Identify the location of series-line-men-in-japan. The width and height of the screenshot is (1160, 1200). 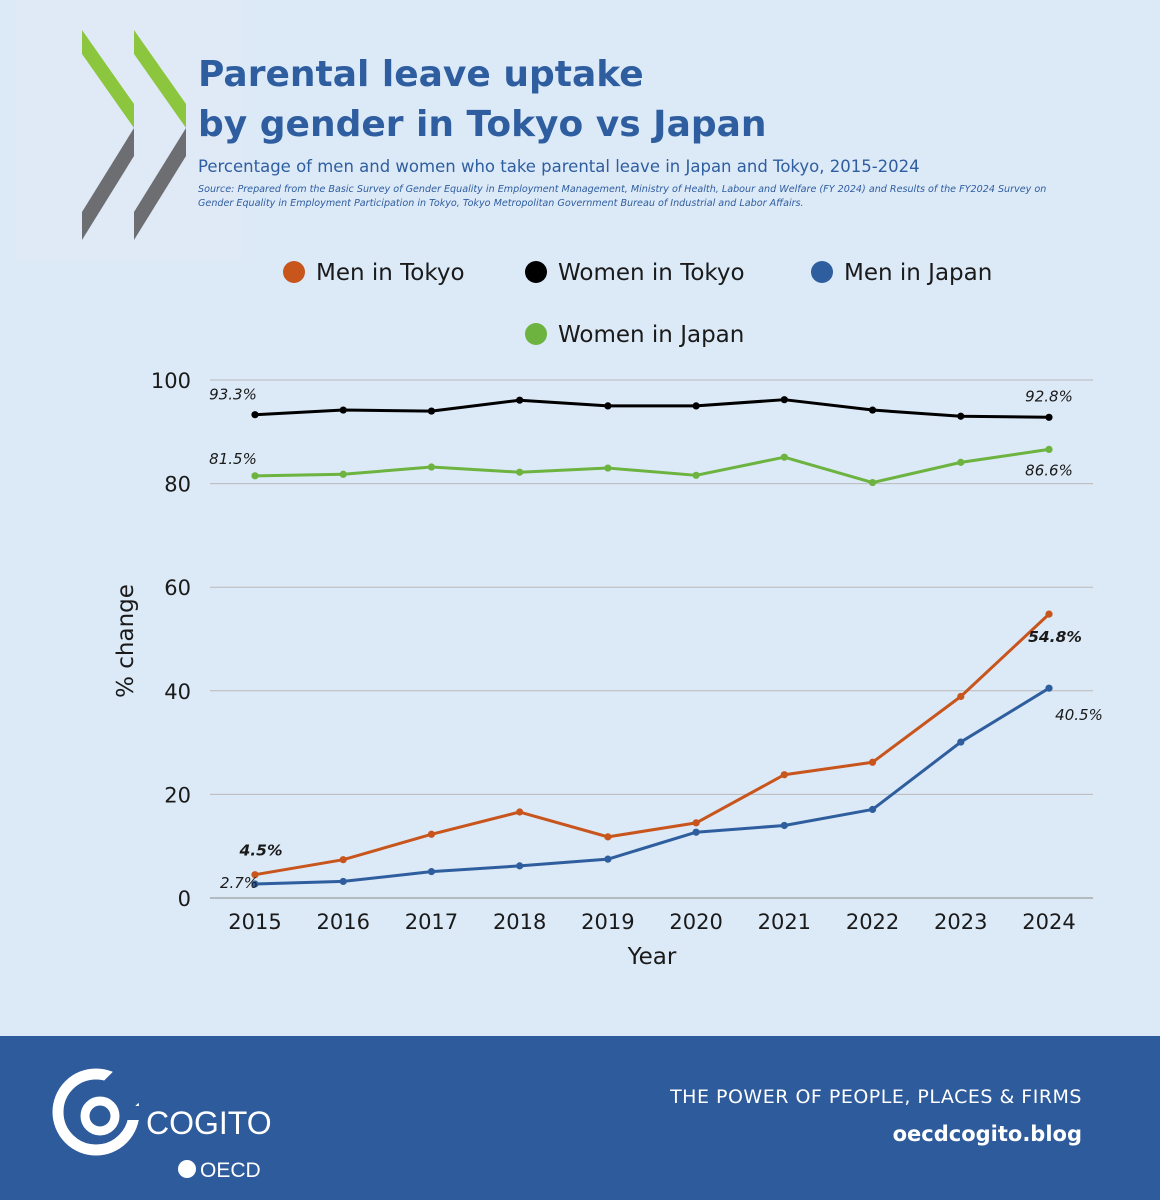
(652, 786).